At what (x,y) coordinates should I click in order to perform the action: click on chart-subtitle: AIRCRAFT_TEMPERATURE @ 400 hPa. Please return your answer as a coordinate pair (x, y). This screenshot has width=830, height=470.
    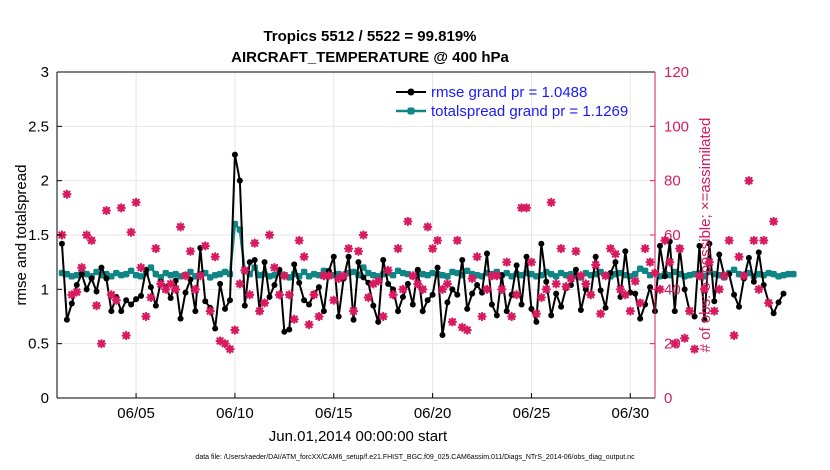
    Looking at the image, I should click on (370, 57).